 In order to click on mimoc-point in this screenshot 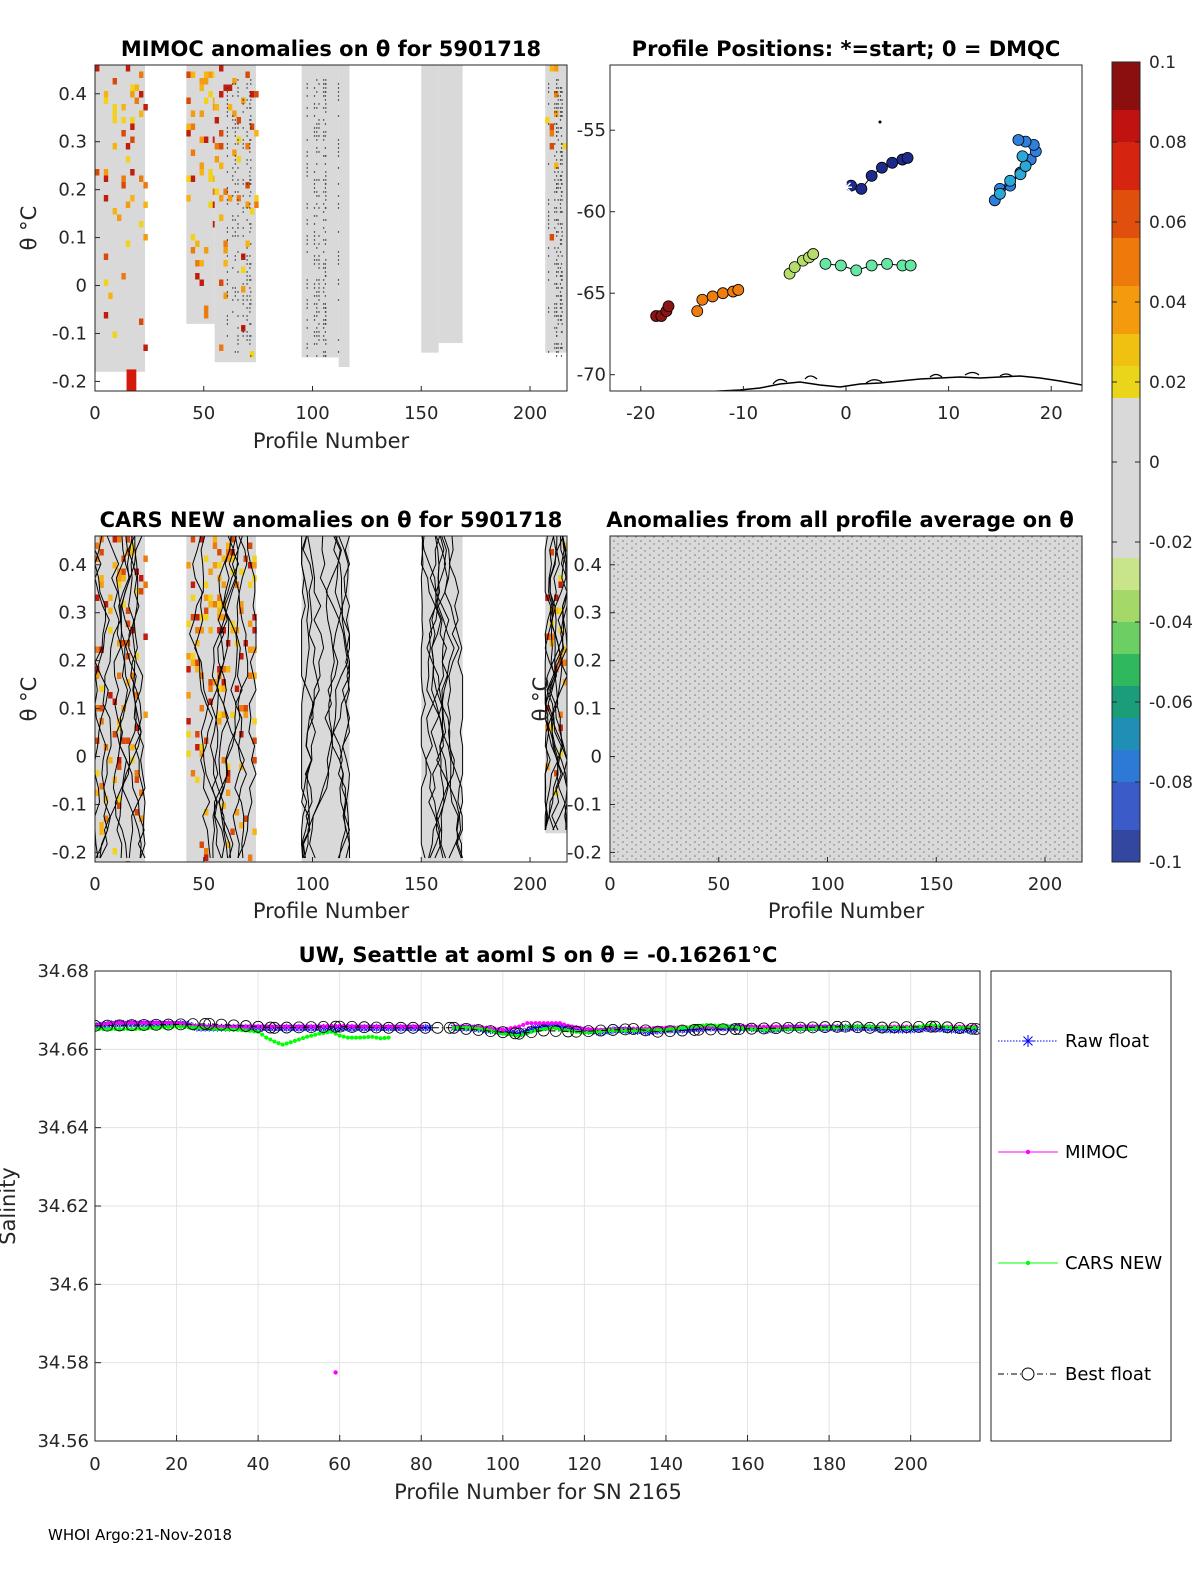, I will do `click(551, 1023)`.